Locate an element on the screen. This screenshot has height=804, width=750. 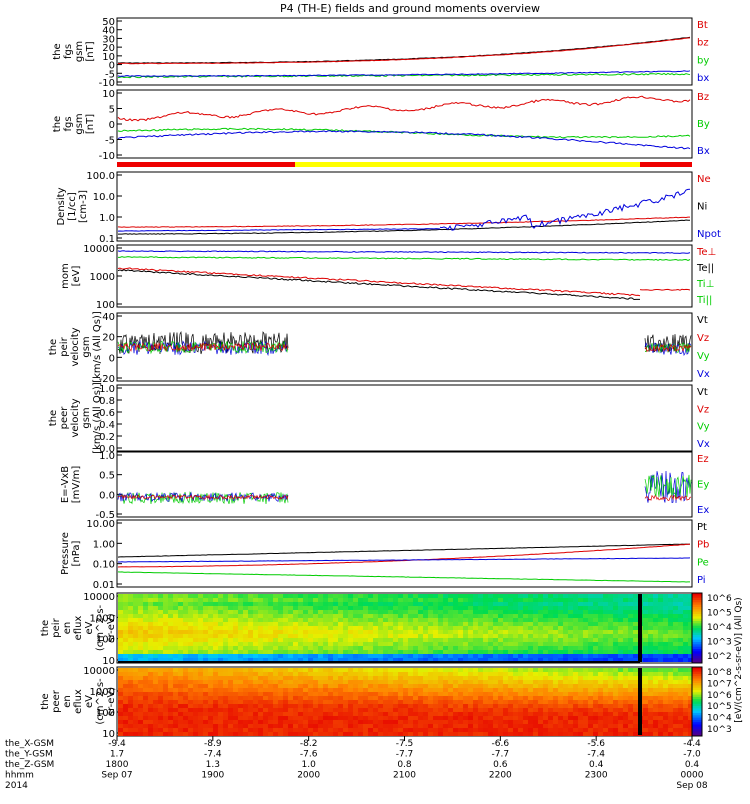
y-tick-label: 0.1 is located at coordinates (107, 239).